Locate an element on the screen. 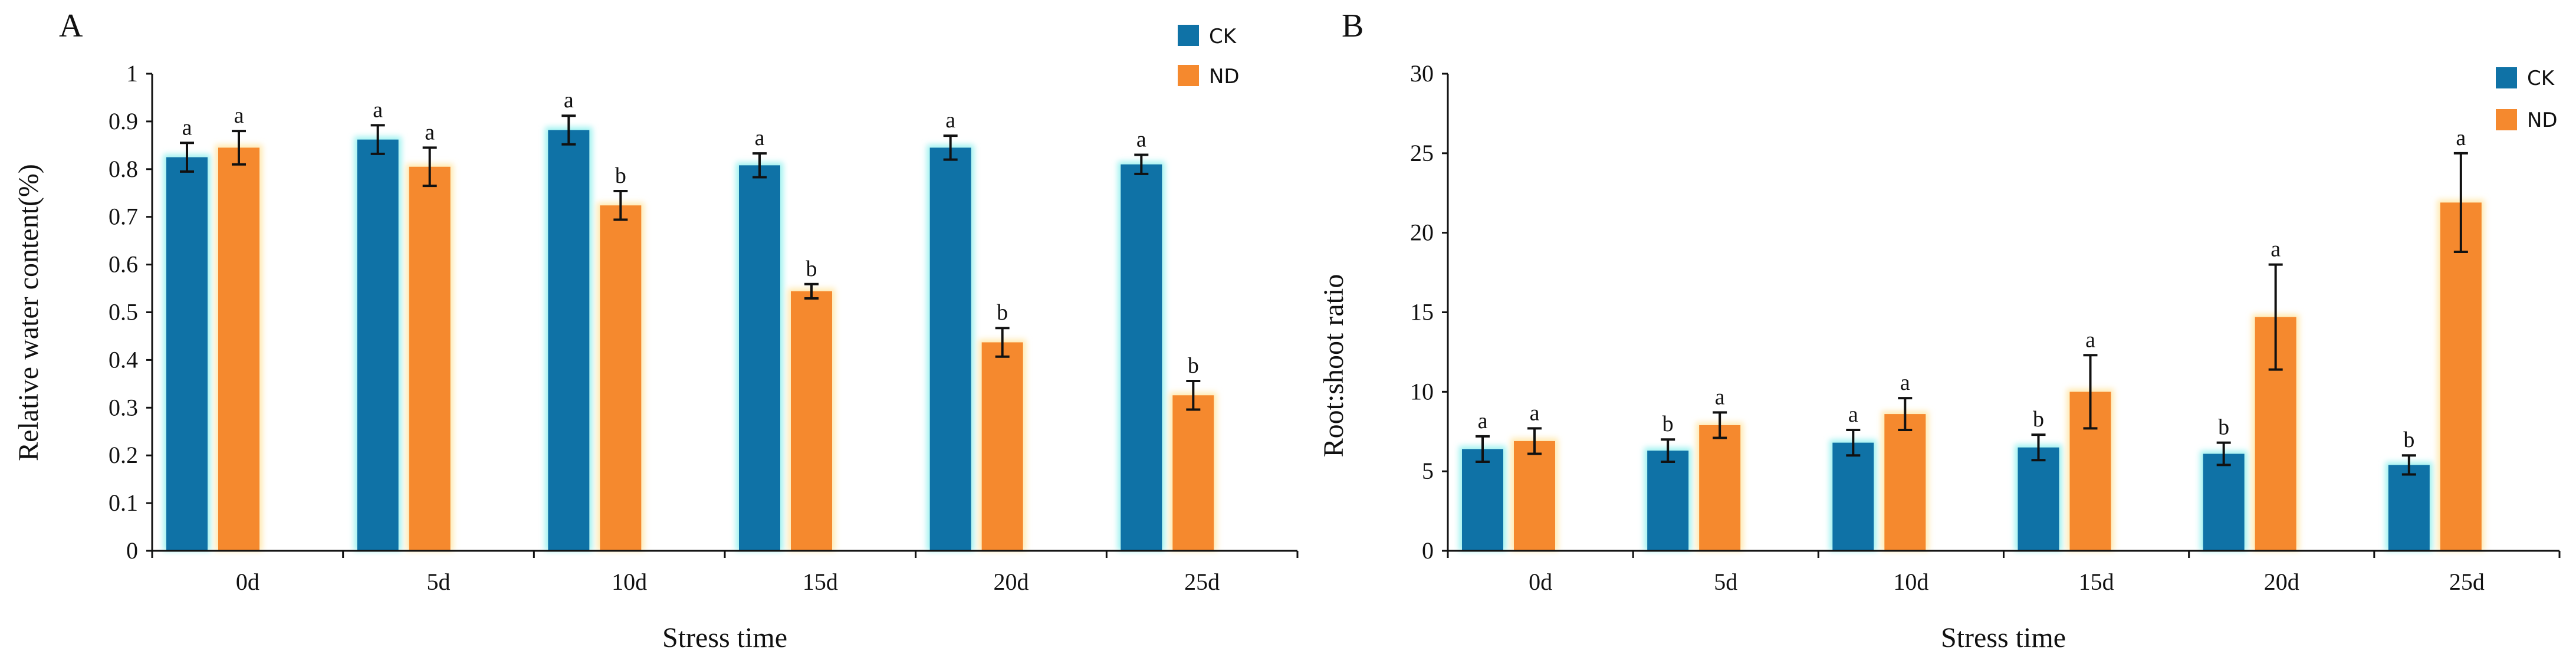 The width and height of the screenshot is (2576, 667). panel-a-y-tick-label: 0.3 is located at coordinates (123, 407).